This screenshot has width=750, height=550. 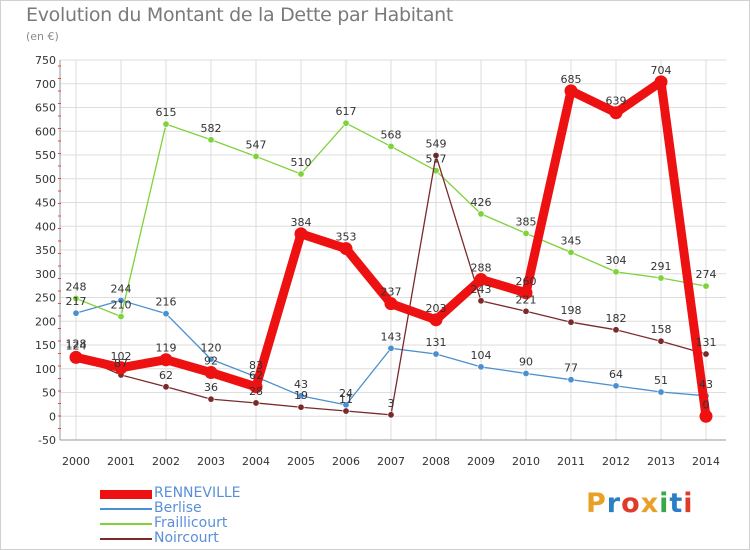 I want to click on legend-swatch-berlise, so click(x=126, y=509).